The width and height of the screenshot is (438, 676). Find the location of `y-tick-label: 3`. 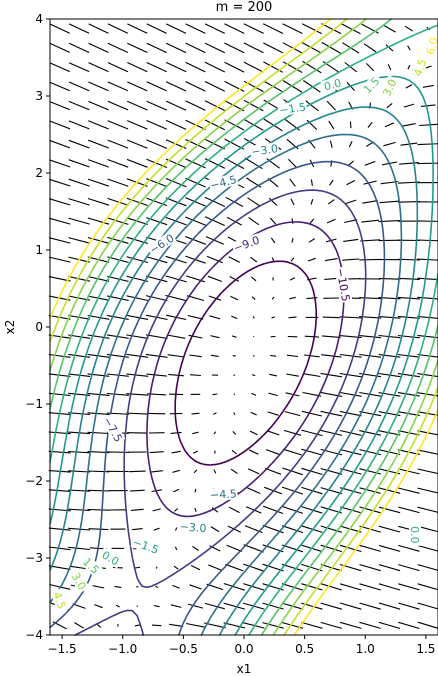

y-tick-label: 3 is located at coordinates (39, 96).